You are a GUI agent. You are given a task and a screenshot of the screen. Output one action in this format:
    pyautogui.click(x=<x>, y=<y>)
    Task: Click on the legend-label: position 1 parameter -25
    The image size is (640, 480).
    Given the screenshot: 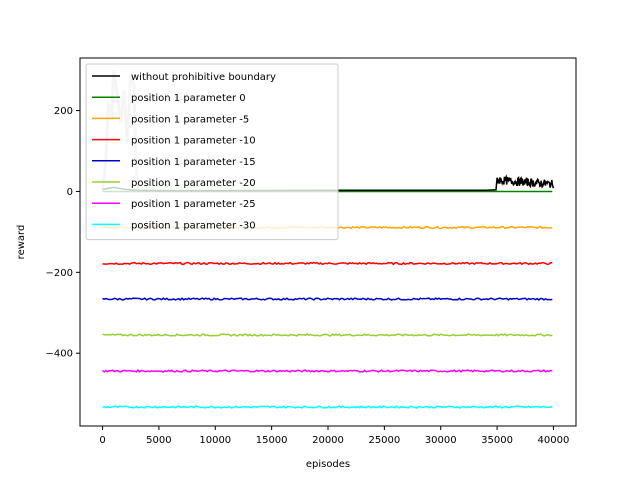 What is the action you would take?
    pyautogui.click(x=193, y=204)
    